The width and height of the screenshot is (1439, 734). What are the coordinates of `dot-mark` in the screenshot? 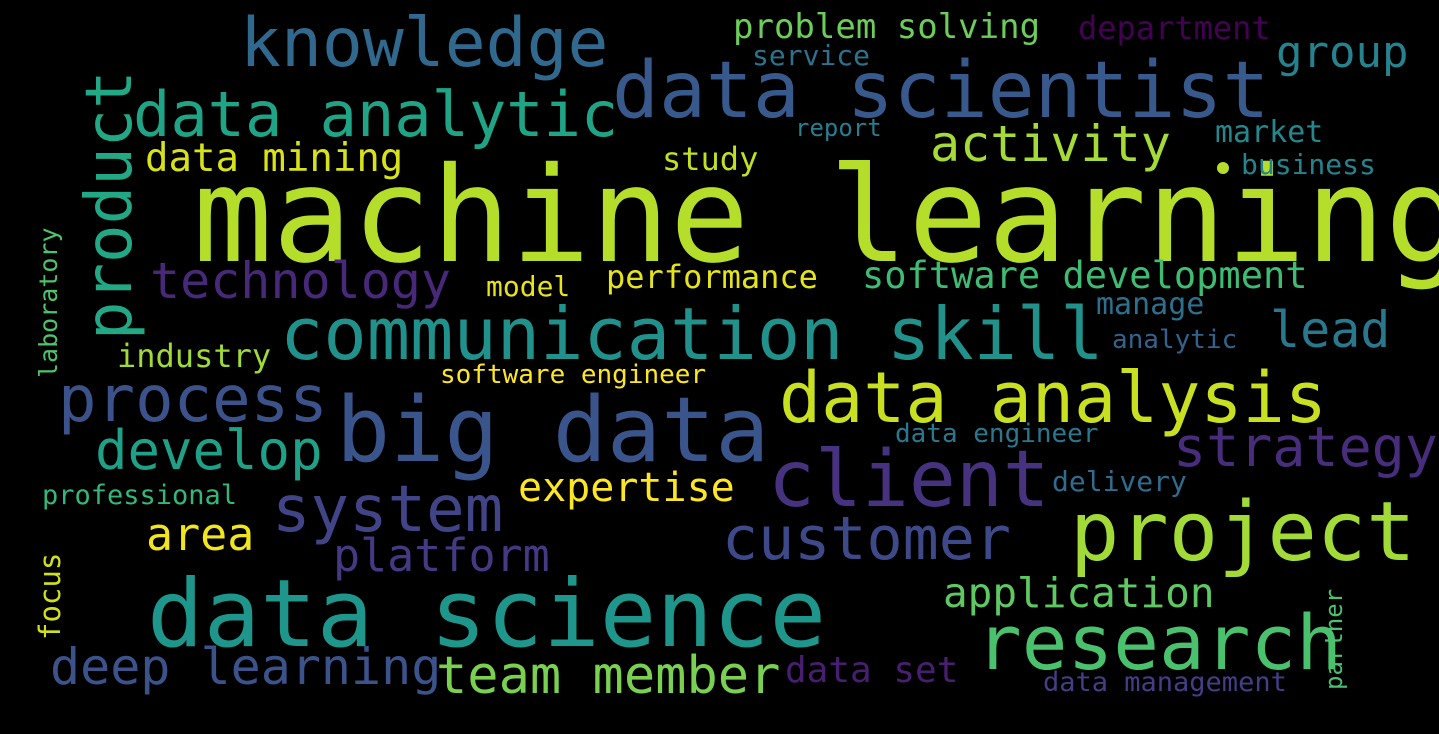 It's located at (1223, 168).